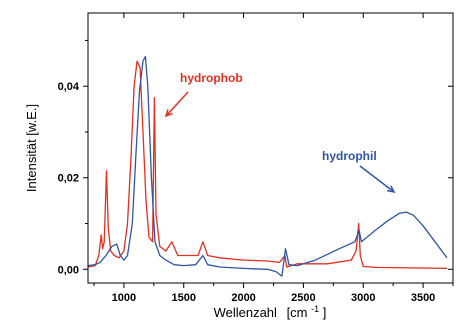  Describe the element at coordinates (168, 113) in the screenshot. I see `hydrophob-arrow-head` at that location.